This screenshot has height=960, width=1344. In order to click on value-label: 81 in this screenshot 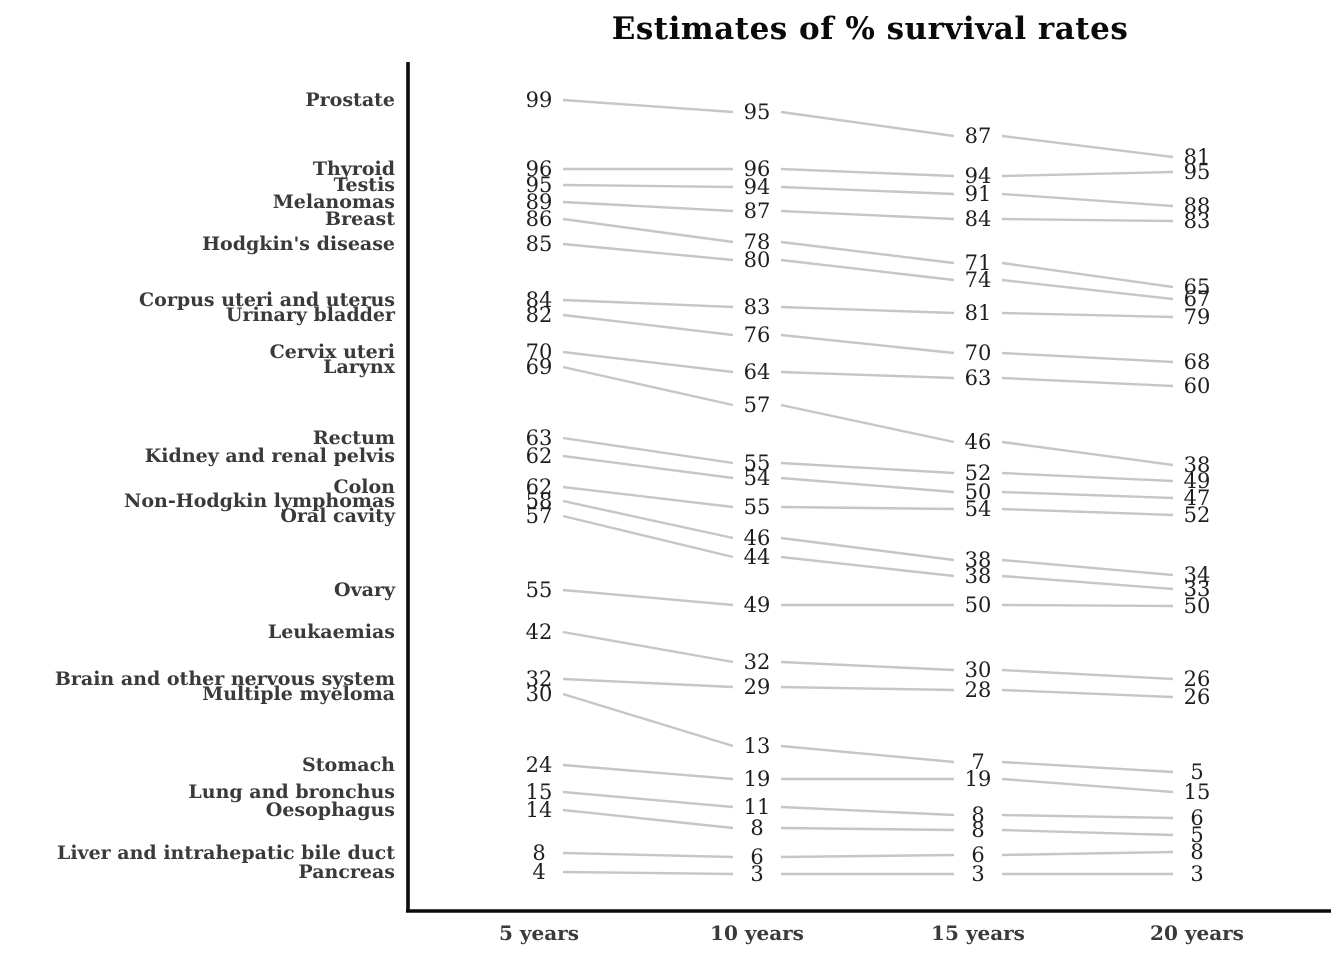, I will do `click(1197, 157)`.